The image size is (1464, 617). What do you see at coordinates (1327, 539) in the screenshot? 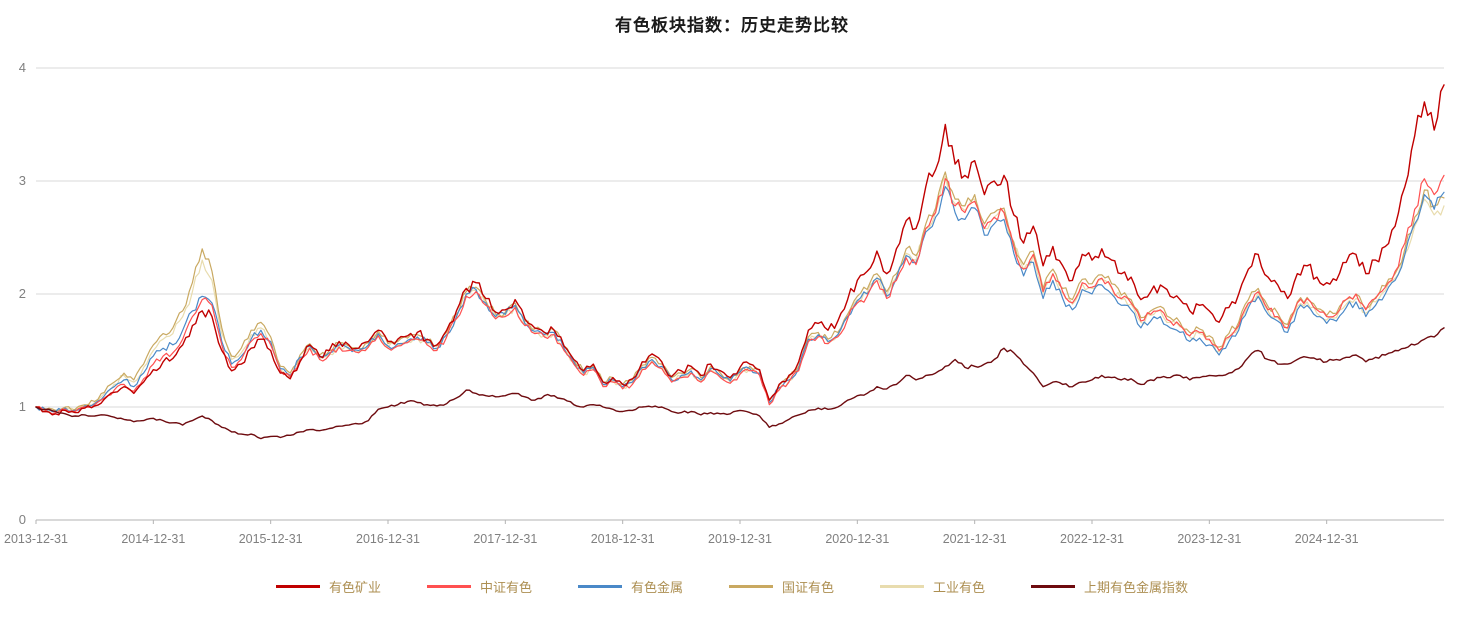
I see `x-axis-label: 2024-12-31` at bounding box center [1327, 539].